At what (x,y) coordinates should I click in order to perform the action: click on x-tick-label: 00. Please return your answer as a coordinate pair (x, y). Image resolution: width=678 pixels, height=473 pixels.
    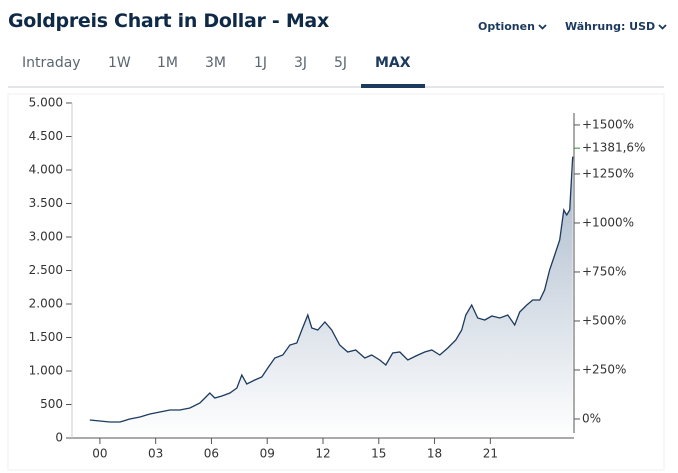
    Looking at the image, I should click on (99, 454).